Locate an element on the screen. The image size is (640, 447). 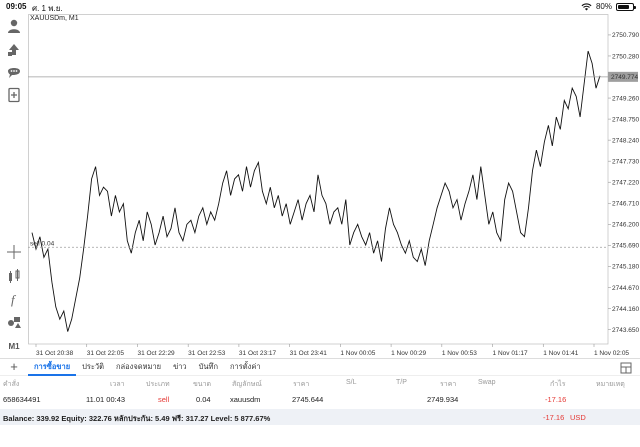
price-tick-label: 2750.790 is located at coordinates (625, 35).